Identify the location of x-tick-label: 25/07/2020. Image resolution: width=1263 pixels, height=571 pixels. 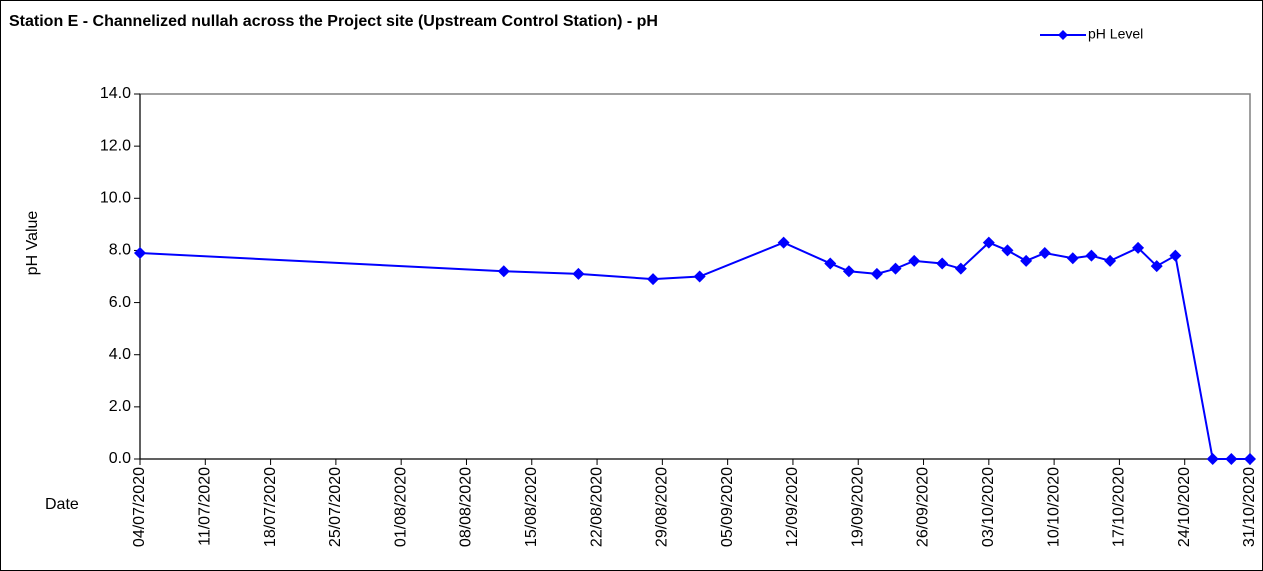
(335, 507).